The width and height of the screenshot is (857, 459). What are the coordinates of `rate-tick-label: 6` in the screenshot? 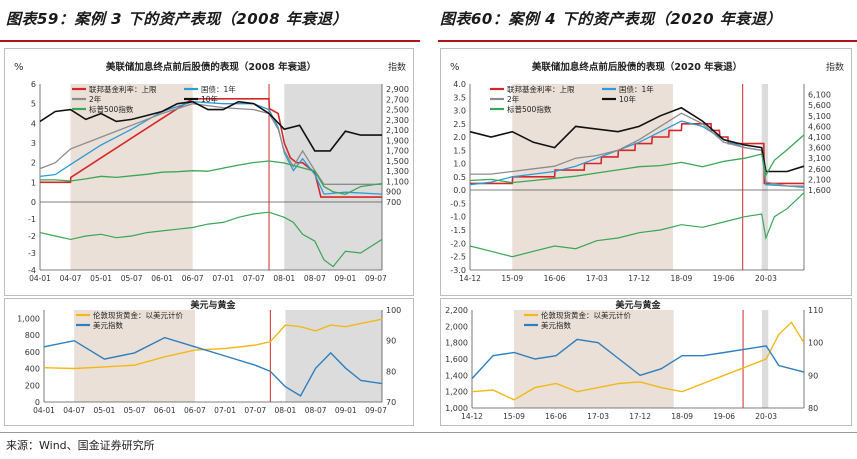 It's located at (33, 84).